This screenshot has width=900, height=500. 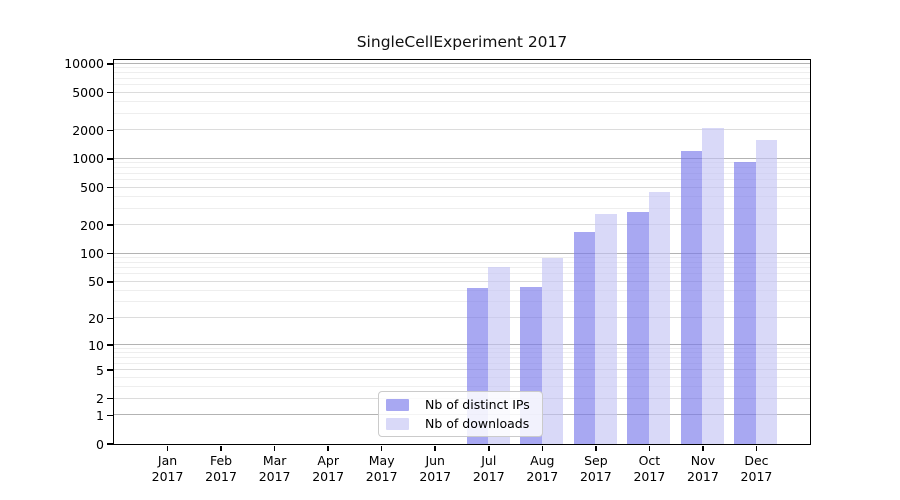 I want to click on bar-ips-sep, so click(x=584, y=338).